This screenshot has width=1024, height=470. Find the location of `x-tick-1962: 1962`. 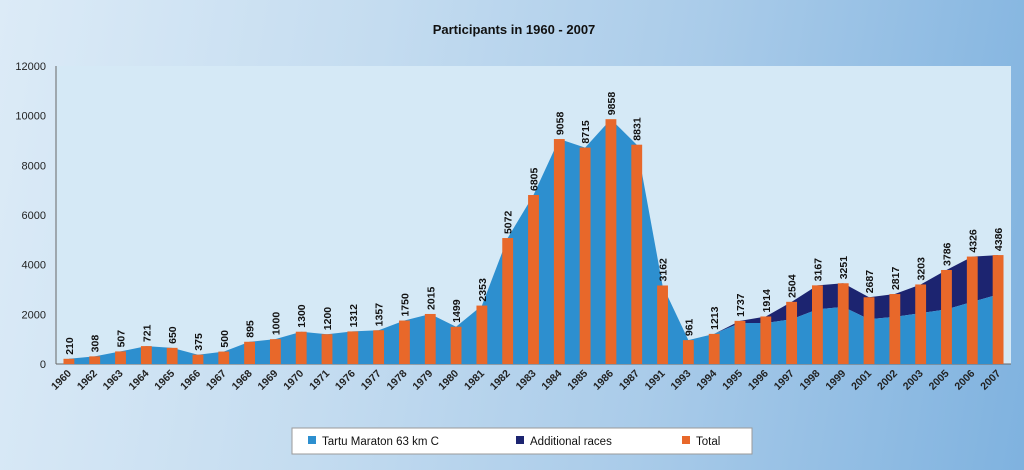

x-tick-1962: 1962 is located at coordinates (87, 380).